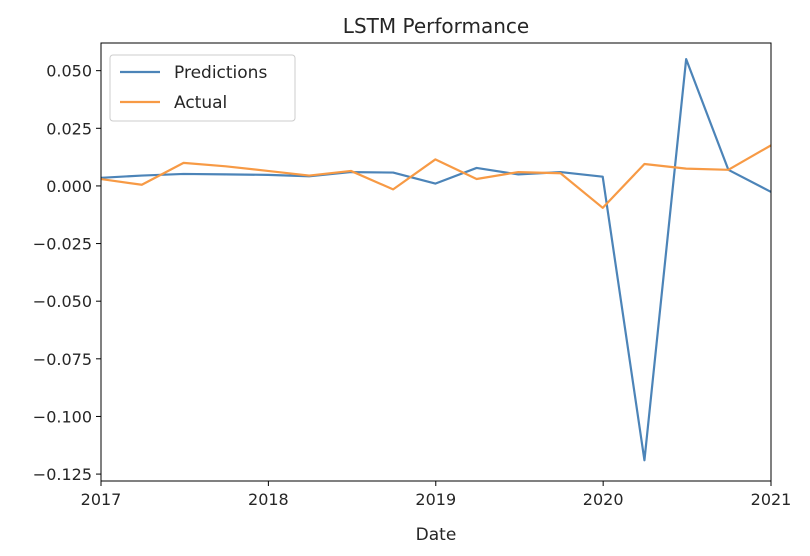 The image size is (810, 556). What do you see at coordinates (202, 88) in the screenshot?
I see `legend: Predictions Actual` at bounding box center [202, 88].